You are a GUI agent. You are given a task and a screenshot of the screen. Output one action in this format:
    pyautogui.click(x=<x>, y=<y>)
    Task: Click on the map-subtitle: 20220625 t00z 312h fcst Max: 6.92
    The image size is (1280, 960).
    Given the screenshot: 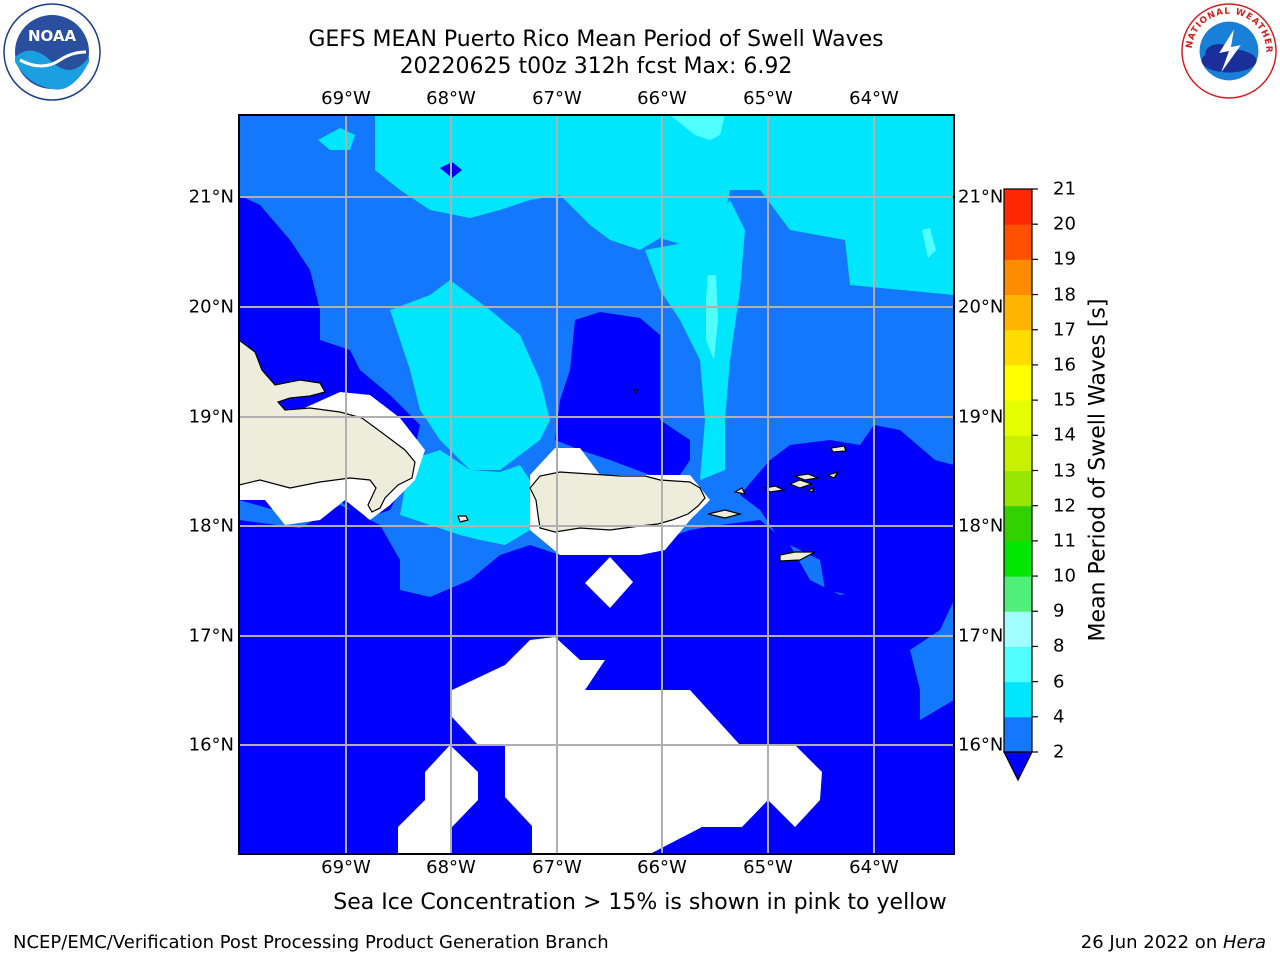 What is the action you would take?
    pyautogui.click(x=596, y=66)
    